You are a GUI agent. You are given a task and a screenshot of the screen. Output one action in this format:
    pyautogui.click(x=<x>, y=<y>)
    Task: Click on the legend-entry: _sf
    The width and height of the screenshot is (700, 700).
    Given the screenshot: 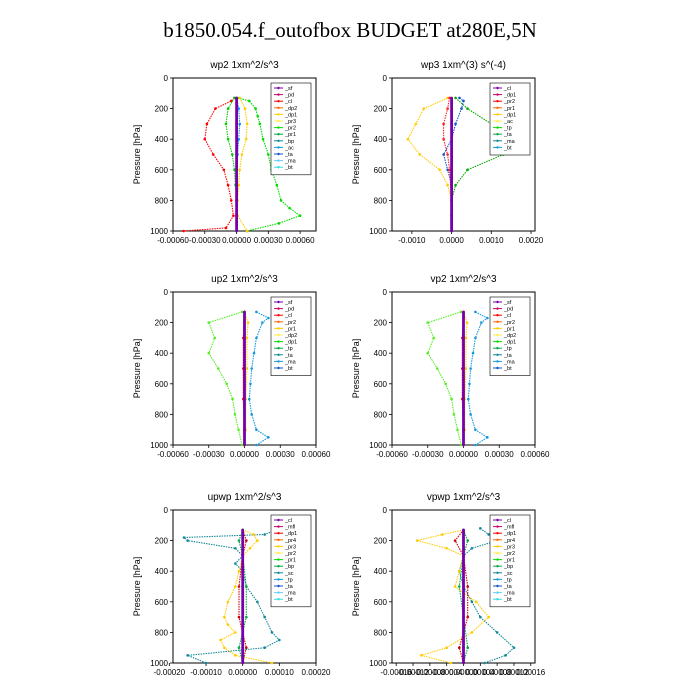 What is the action you would take?
    pyautogui.click(x=507, y=303)
    